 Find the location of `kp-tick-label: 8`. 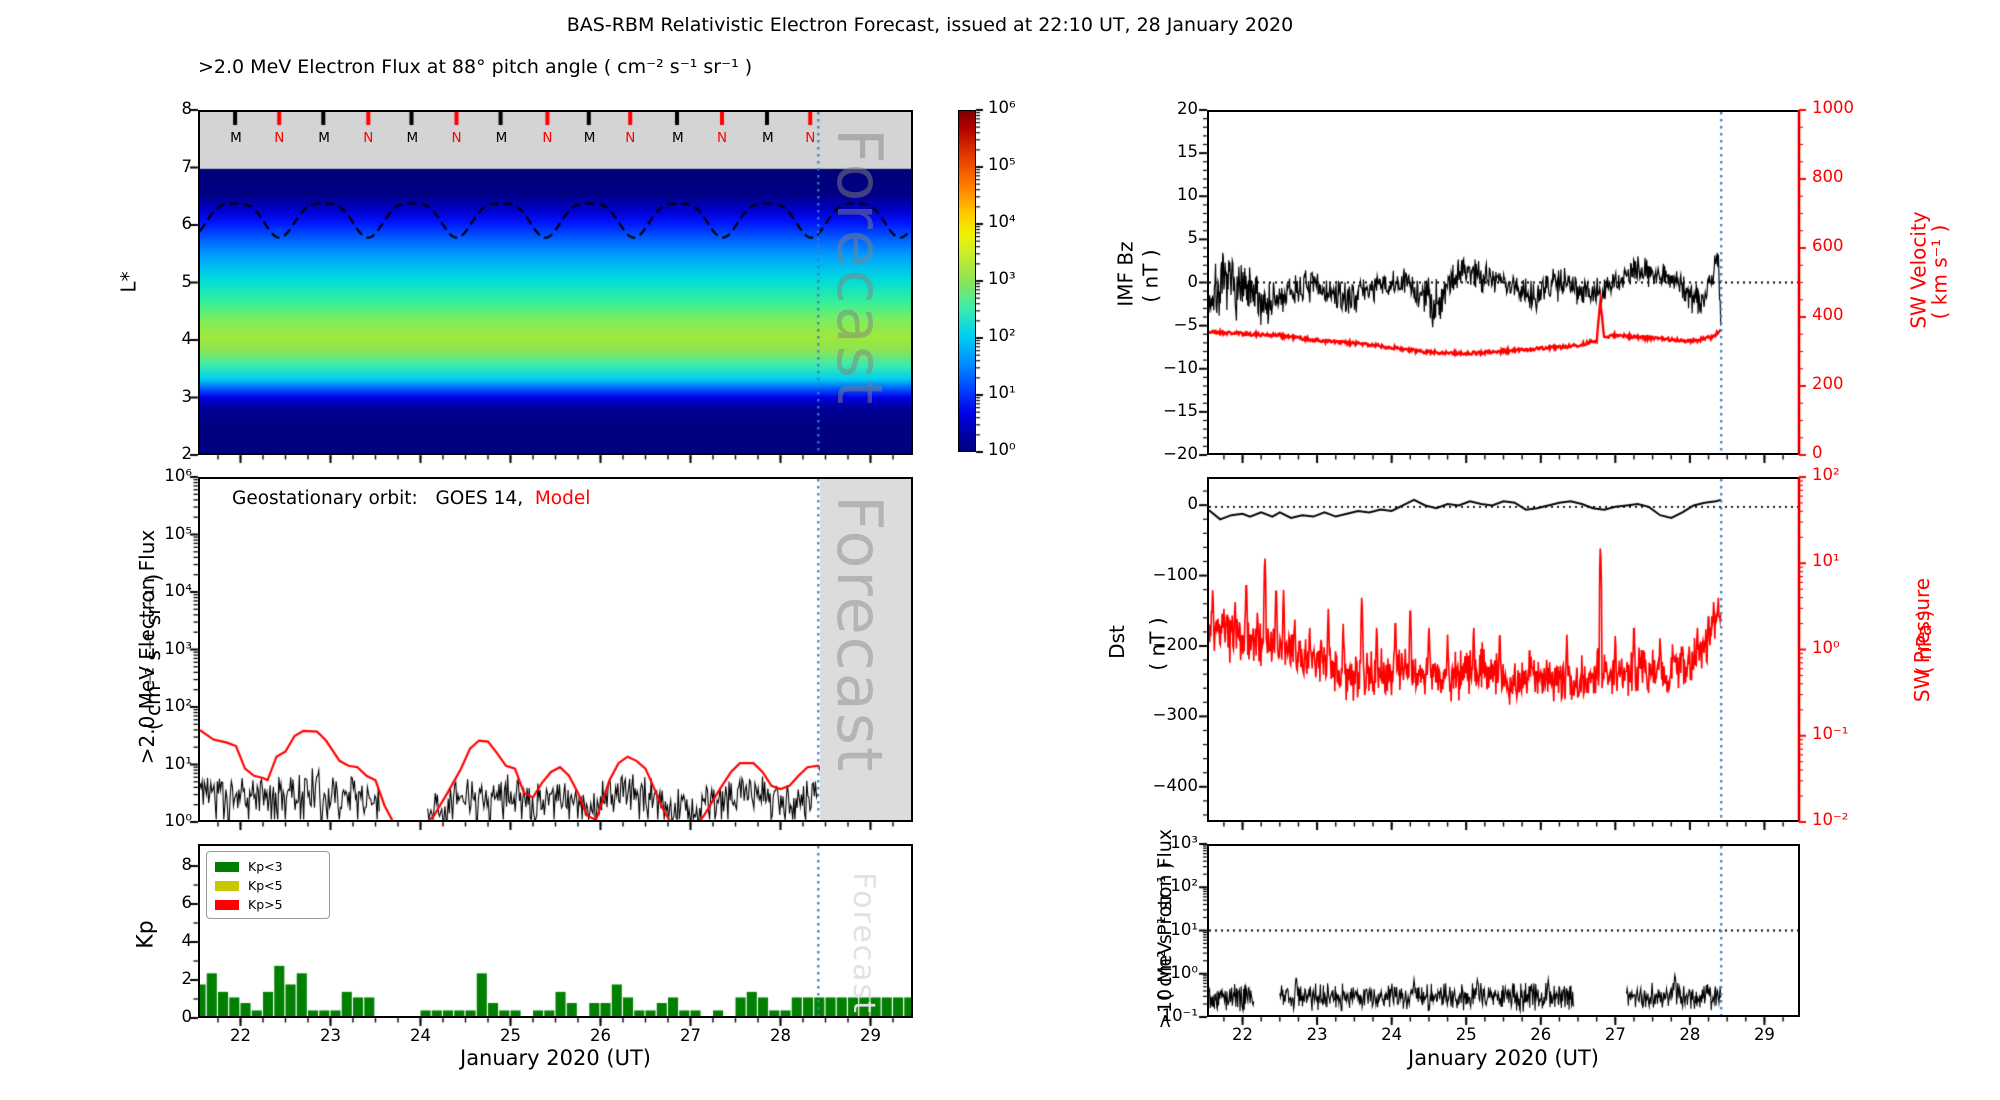

kp-tick-label: 8 is located at coordinates (187, 865).